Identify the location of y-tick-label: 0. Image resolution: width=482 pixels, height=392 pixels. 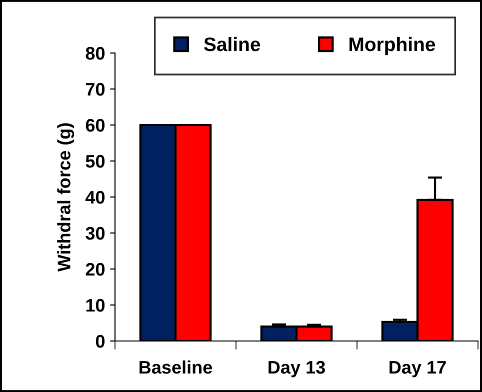
(100, 341).